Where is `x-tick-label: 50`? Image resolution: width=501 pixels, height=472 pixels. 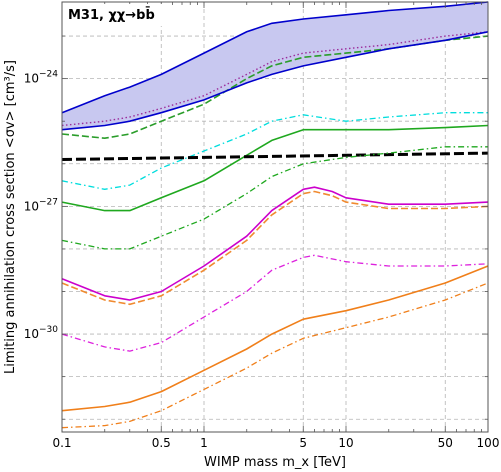 x-tick-label: 50 is located at coordinates (445, 443).